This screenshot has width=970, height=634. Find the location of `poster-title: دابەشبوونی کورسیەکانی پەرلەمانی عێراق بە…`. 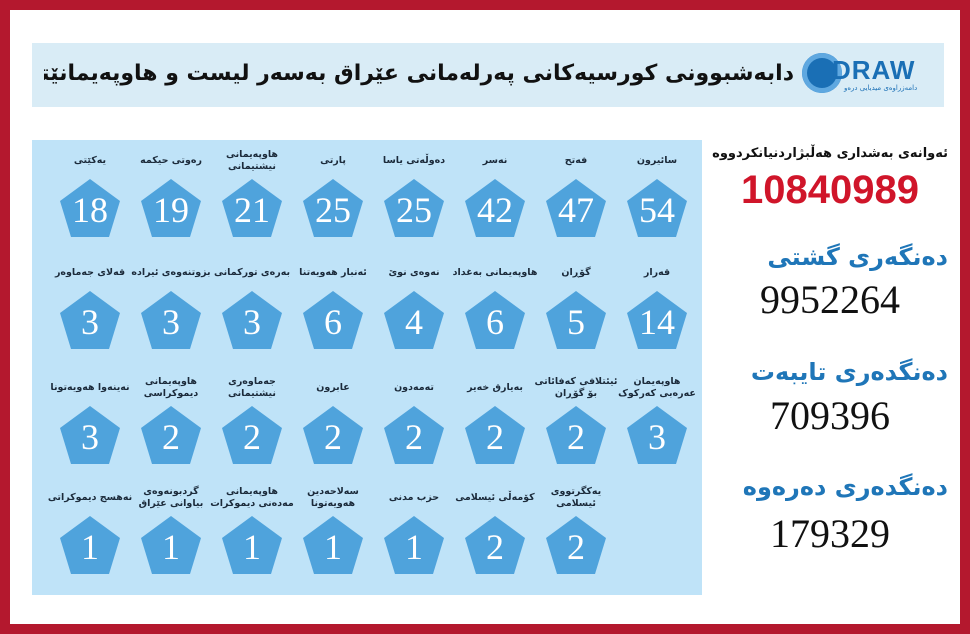

poster-title: دابەشبوونی کورسیەکانی پەرلەمانی عێراق بە… is located at coordinates (419, 73).